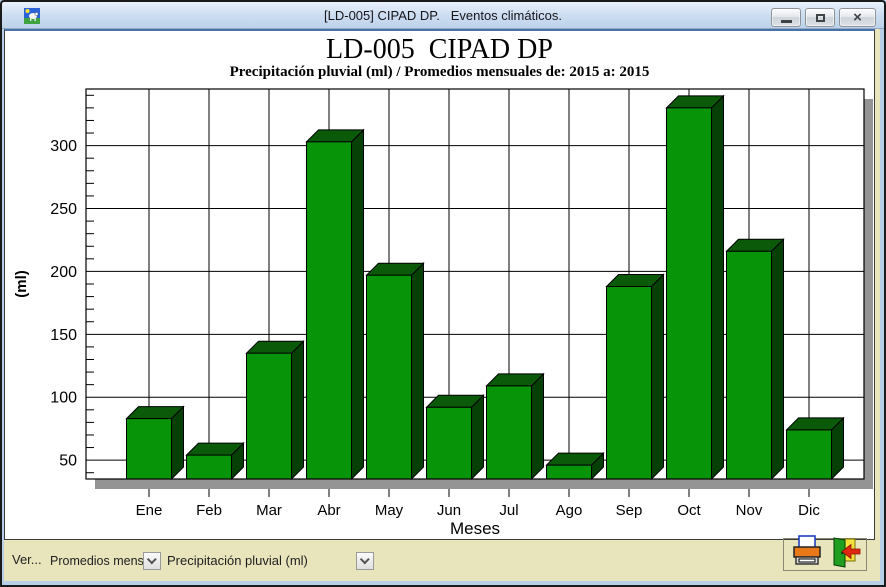 Image resolution: width=886 pixels, height=587 pixels. What do you see at coordinates (389, 377) in the screenshot?
I see `bar-May` at bounding box center [389, 377].